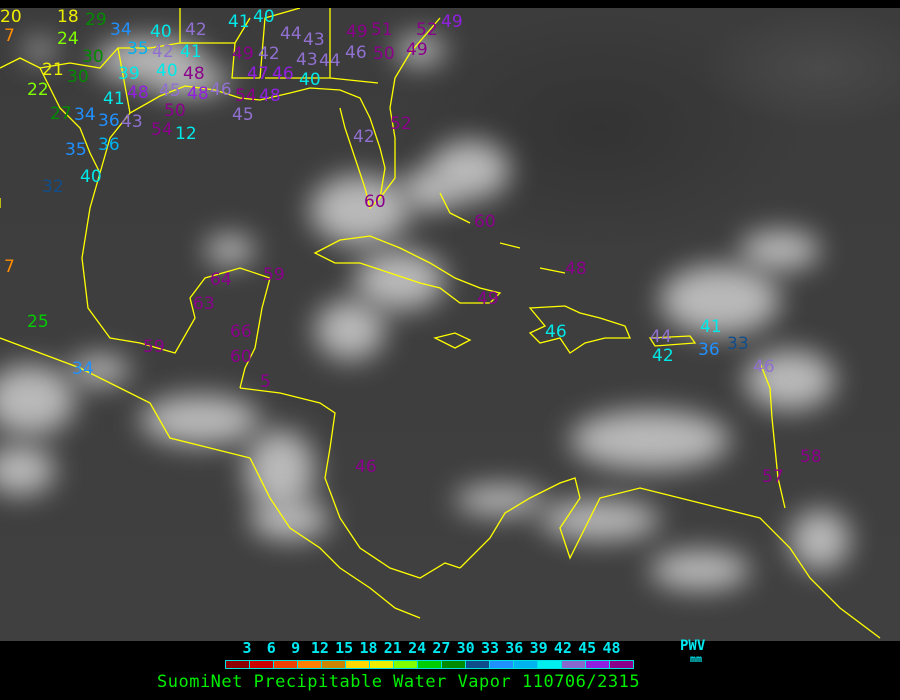 Image resolution: width=900 pixels, height=700 pixels. I want to click on puerto-rico, so click(672, 341).